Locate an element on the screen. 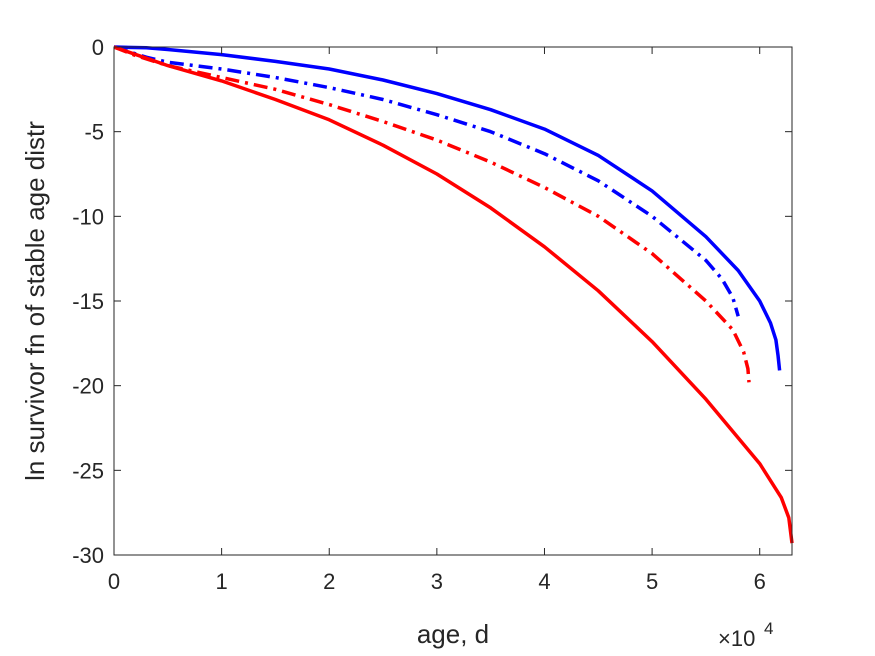 The height and width of the screenshot is (656, 875). x-tick-label: 3 is located at coordinates (437, 581).